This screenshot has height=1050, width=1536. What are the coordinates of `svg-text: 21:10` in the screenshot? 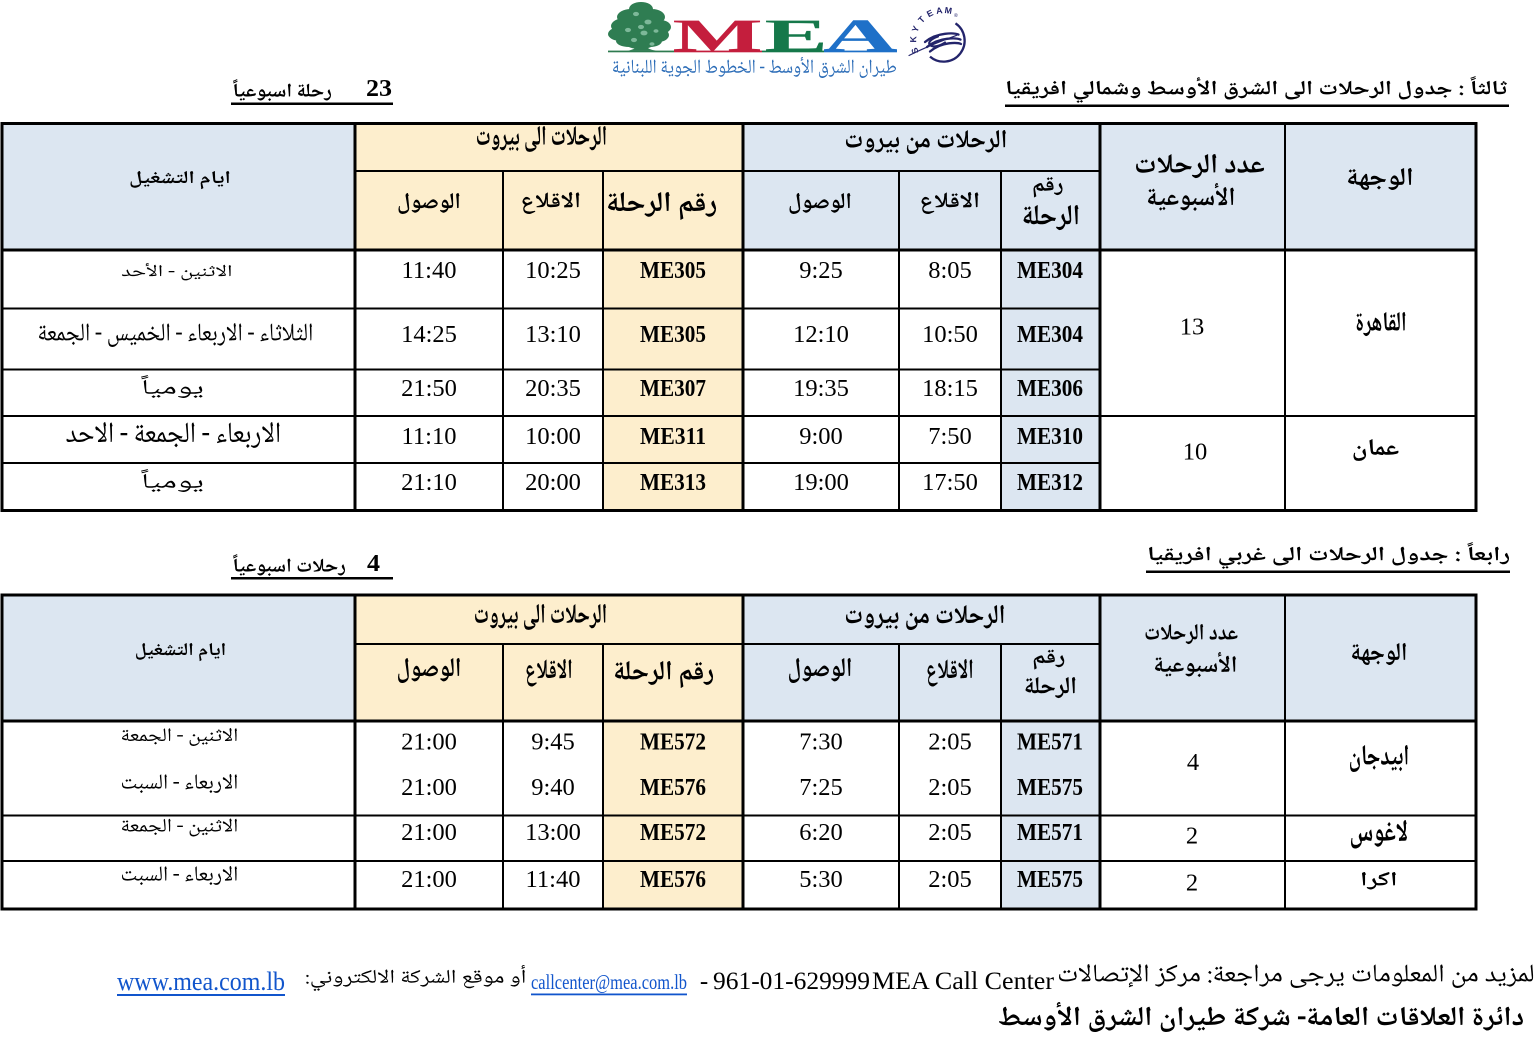 It's located at (429, 482).